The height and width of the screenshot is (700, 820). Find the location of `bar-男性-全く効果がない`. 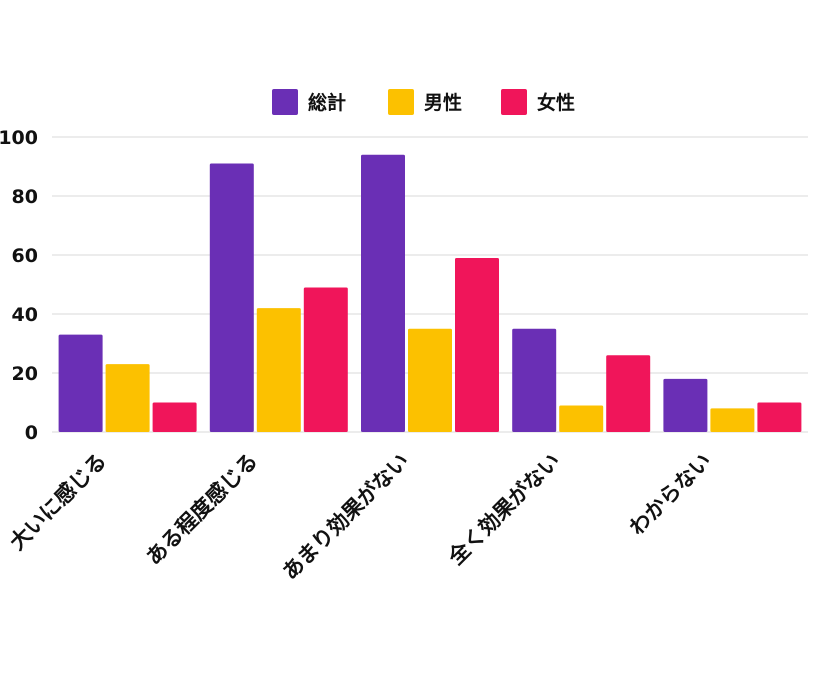

bar-男性-全く効果がない is located at coordinates (581, 418).